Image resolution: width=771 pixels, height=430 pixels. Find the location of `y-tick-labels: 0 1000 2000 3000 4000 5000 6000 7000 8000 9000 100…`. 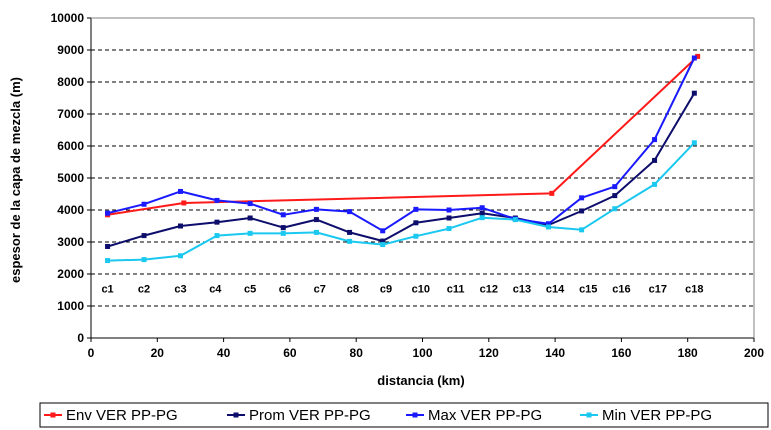

y-tick-labels: 0 1000 2000 3000 4000 5000 6000 7000 8000 9000 100… is located at coordinates (68, 178).